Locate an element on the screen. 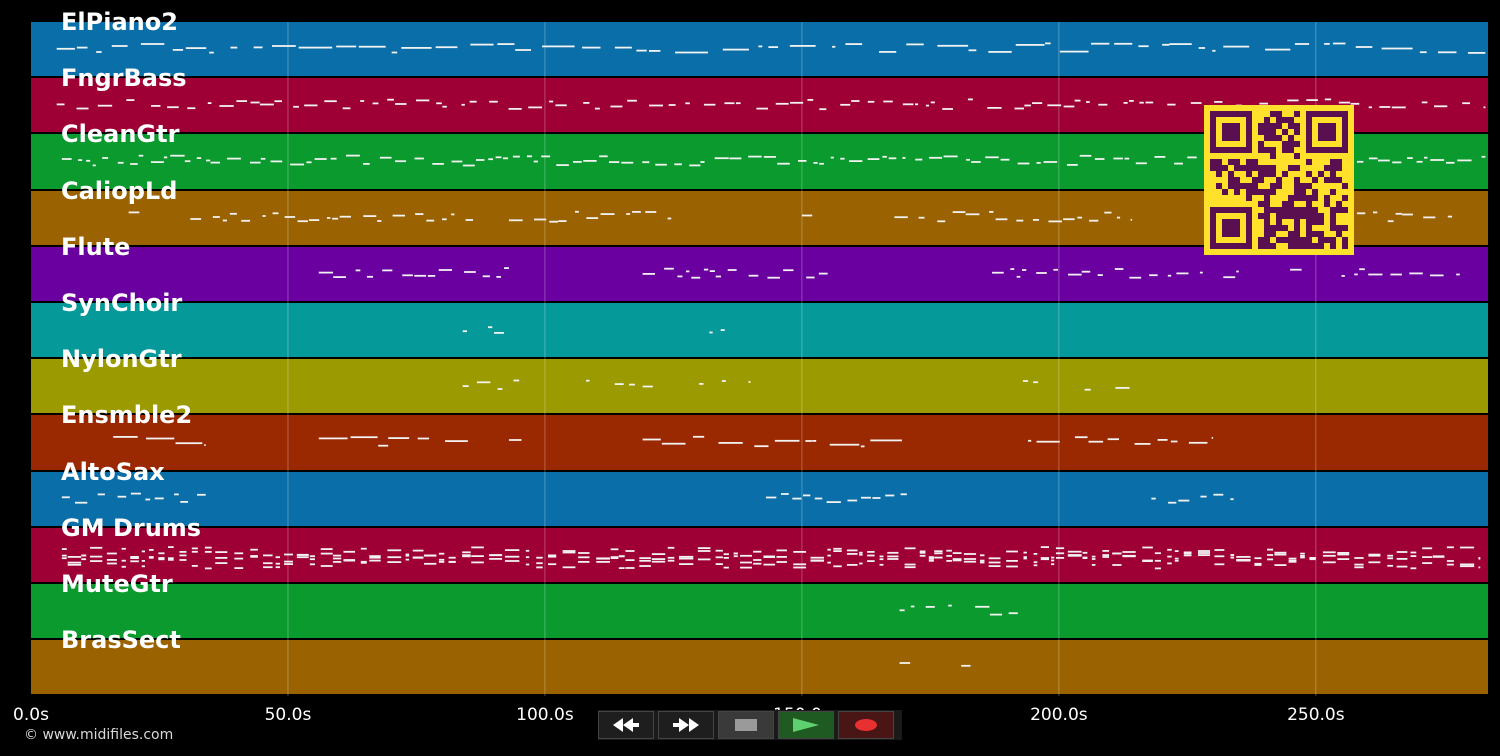 This screenshot has height=756, width=1500. lane-ensmble2 is located at coordinates (759, 443).